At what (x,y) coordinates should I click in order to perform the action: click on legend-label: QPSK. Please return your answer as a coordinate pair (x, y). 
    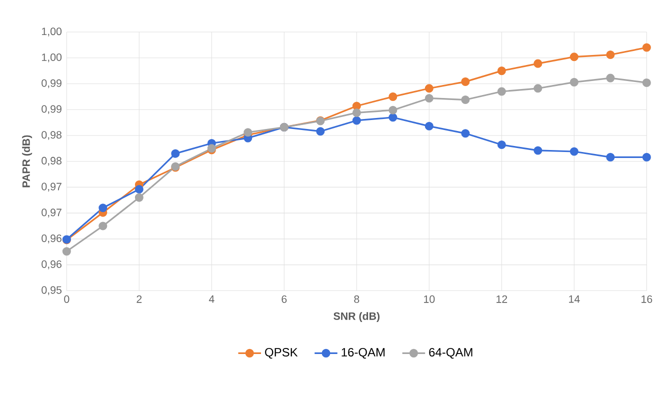
    Looking at the image, I should click on (281, 353).